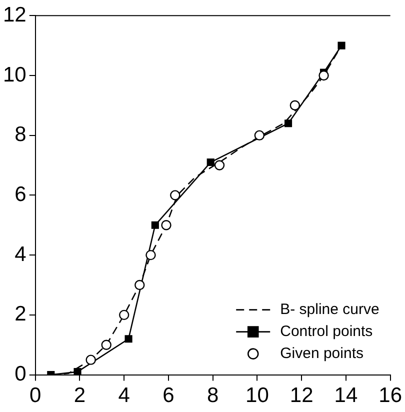 The height and width of the screenshot is (412, 405). Describe the element at coordinates (20, 194) in the screenshot. I see `y-tick-label: 6` at that location.